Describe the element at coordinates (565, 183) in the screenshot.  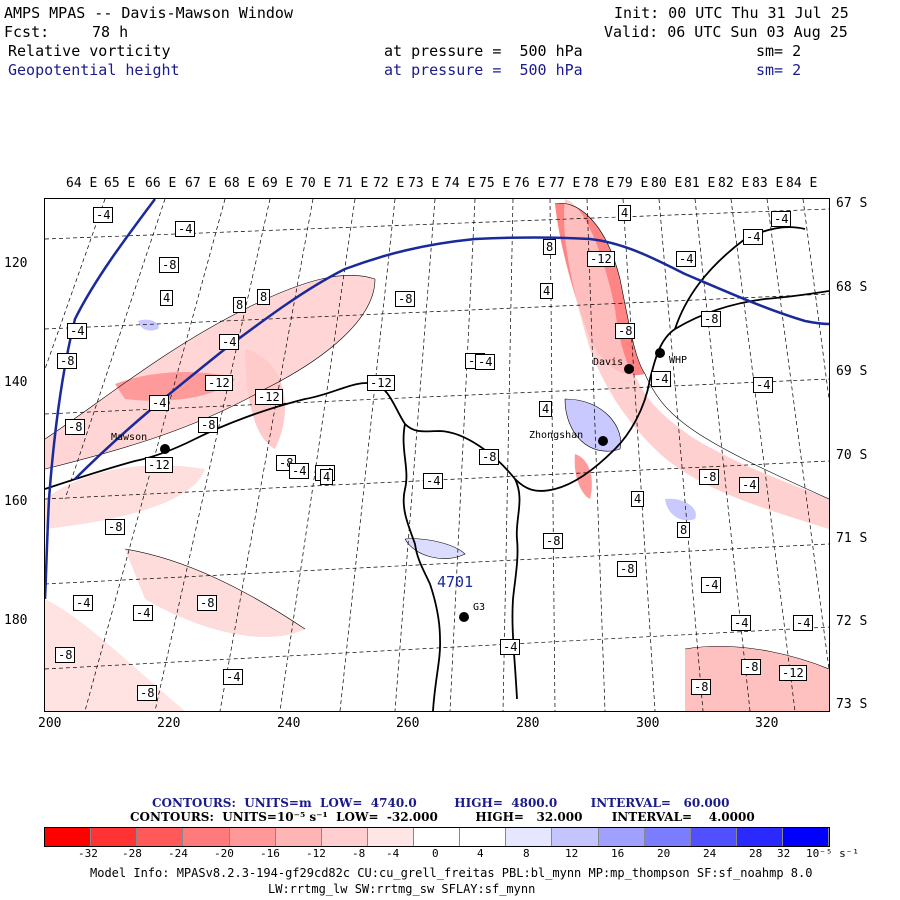
I see `lon-label: 77 E` at that location.